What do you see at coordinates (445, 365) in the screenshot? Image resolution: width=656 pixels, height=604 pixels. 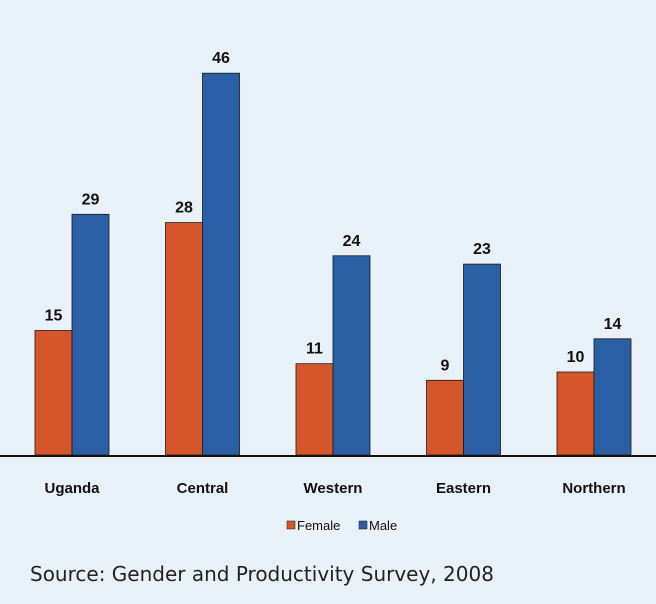 I see `data-label-female-eastern: 9` at bounding box center [445, 365].